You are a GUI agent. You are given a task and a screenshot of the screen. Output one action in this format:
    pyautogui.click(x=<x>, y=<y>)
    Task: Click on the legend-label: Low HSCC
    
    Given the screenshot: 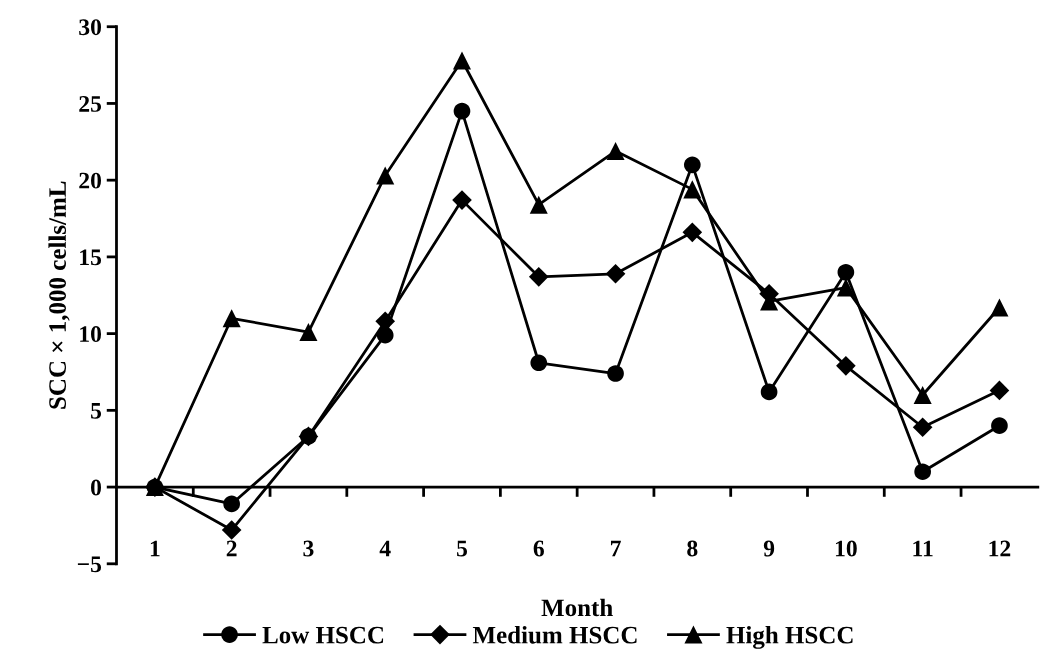 What is the action you would take?
    pyautogui.click(x=323, y=635)
    